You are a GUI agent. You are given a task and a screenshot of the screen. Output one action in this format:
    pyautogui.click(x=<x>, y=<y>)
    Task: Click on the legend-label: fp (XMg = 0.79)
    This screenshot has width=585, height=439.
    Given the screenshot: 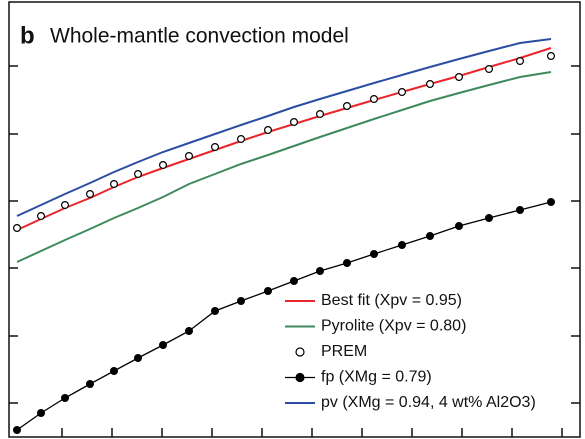 What is the action you would take?
    pyautogui.click(x=376, y=377)
    